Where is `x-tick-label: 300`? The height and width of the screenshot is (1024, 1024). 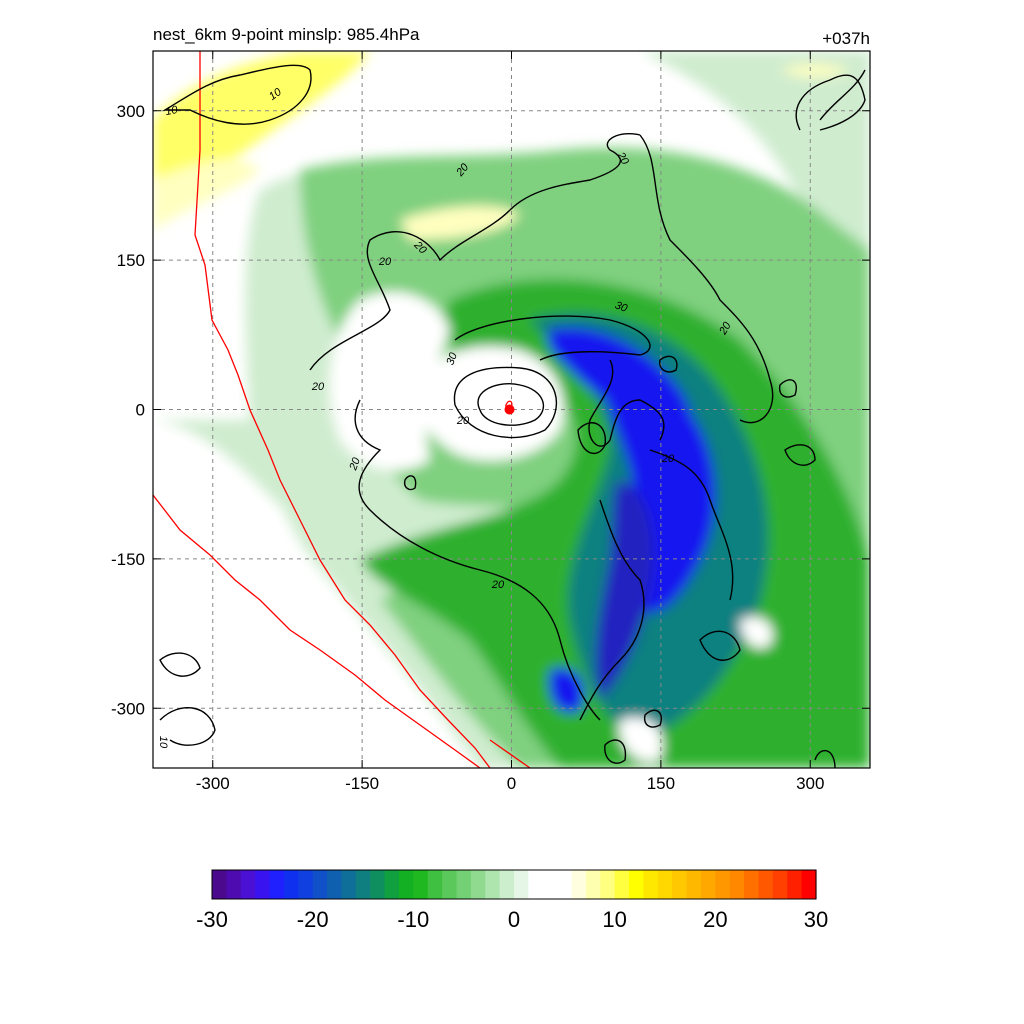 x-tick-label: 300 is located at coordinates (810, 783).